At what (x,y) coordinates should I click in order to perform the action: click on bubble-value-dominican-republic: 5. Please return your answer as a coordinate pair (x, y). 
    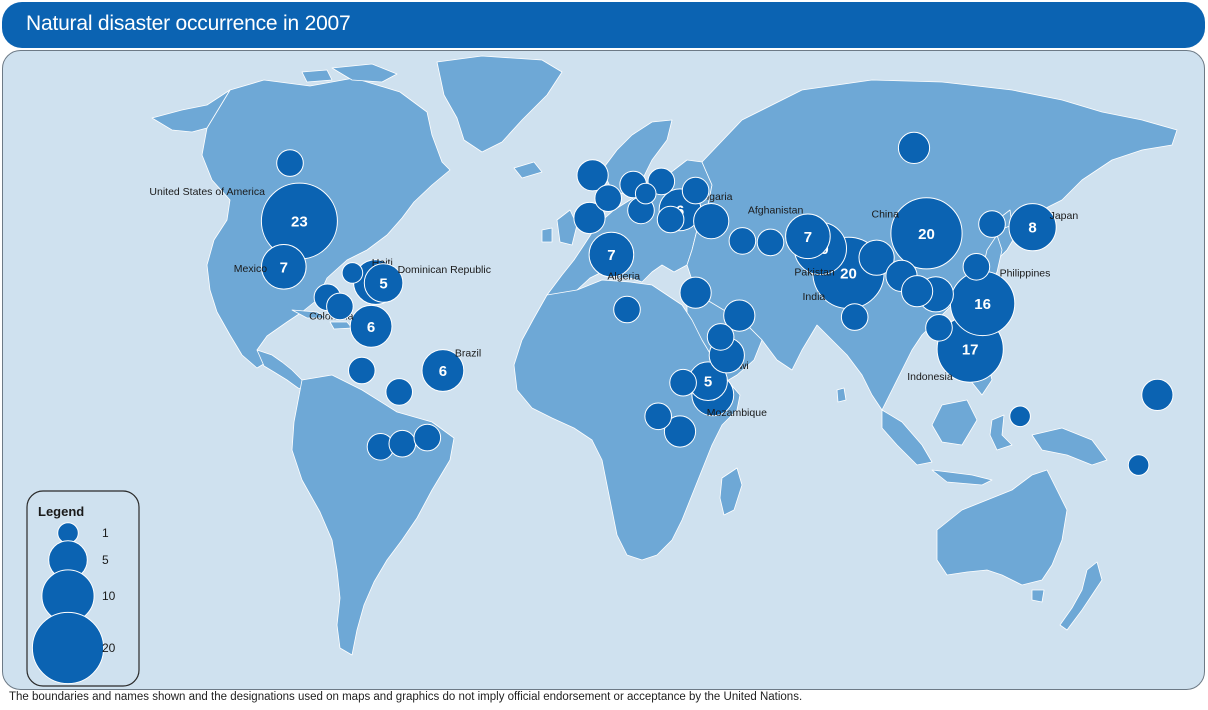
    Looking at the image, I should click on (383, 284).